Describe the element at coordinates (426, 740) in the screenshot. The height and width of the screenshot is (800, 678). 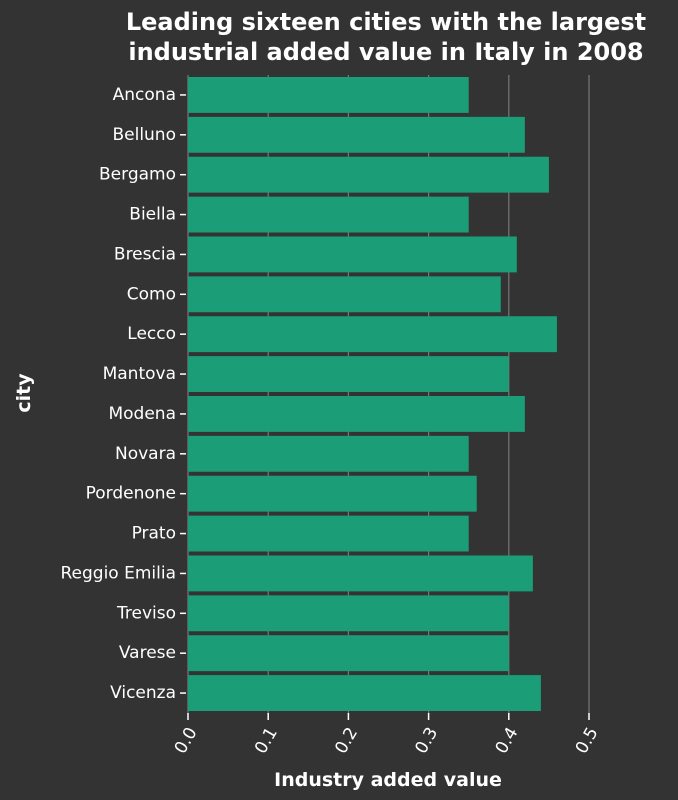
I see `x-tick-label: 0.3` at that location.